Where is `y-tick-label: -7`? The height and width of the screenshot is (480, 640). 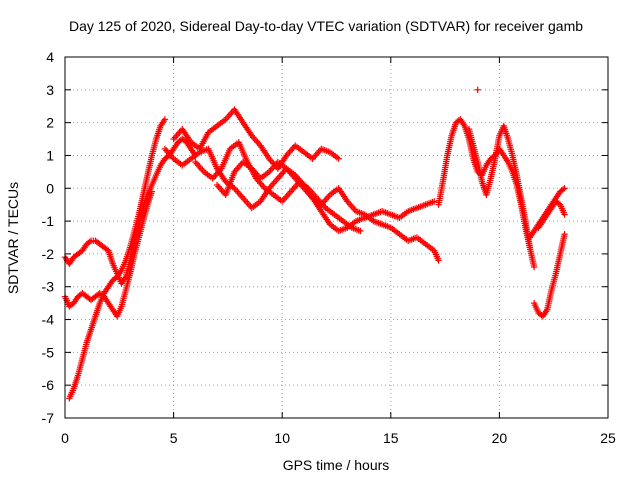
y-tick-label: -7 is located at coordinates (48, 418).